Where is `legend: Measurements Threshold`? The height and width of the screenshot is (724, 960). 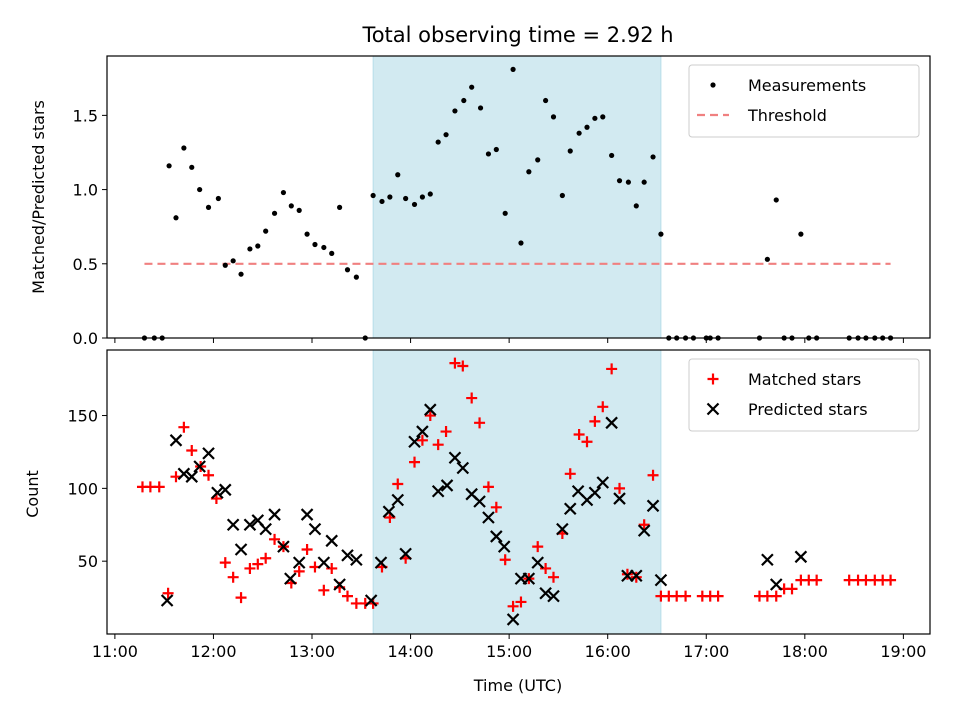 legend: Measurements Threshold is located at coordinates (804, 101).